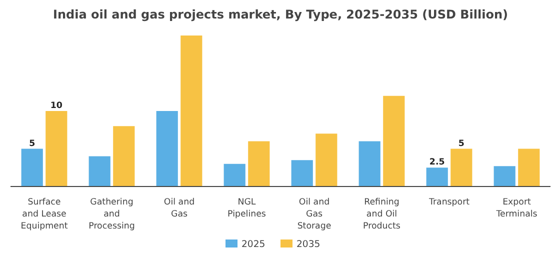  What do you see at coordinates (254, 244) in the screenshot?
I see `legend-label: 2025` at bounding box center [254, 244].